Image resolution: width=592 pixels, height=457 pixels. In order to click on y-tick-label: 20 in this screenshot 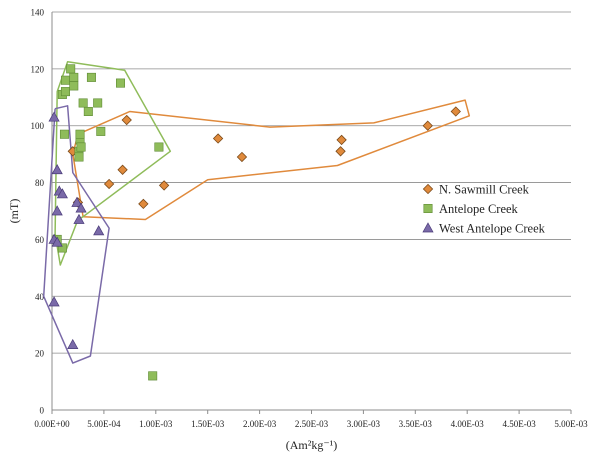, I will do `click(40, 354)`.